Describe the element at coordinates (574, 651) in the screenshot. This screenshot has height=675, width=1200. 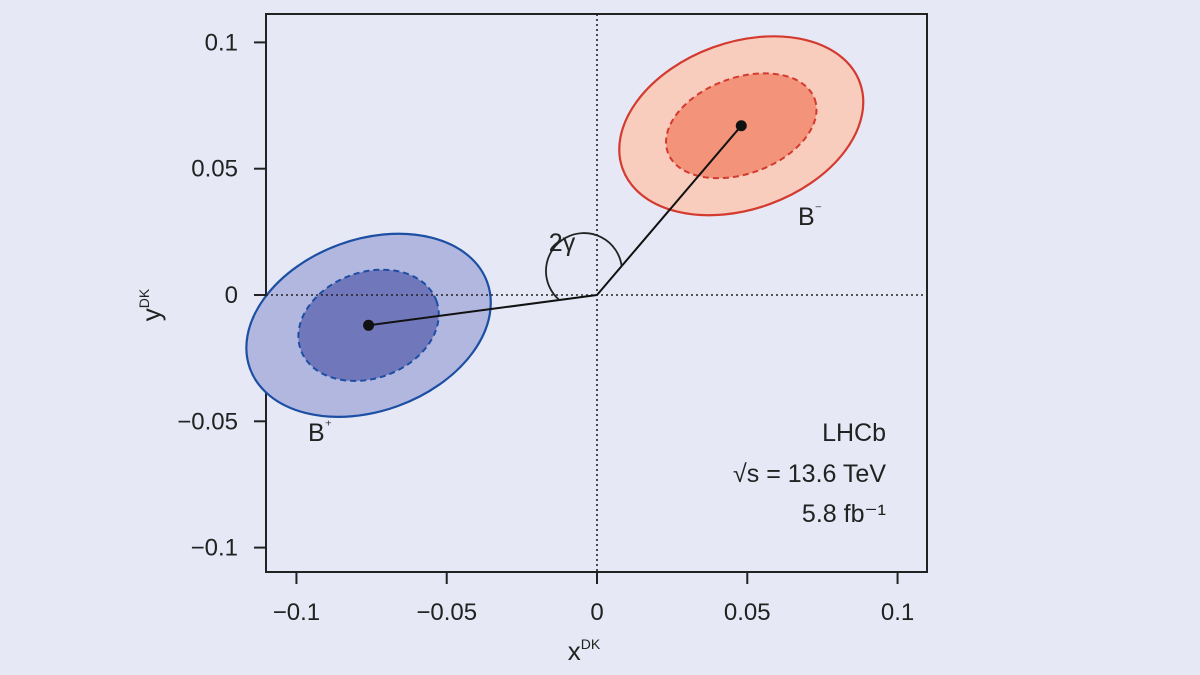
I see `x-axis-label-main: x` at that location.